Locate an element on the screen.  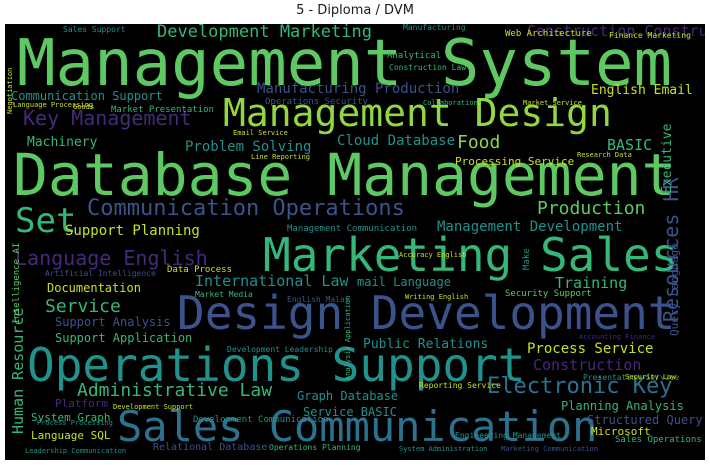
word-accounting-finance: Accounting Finance is located at coordinates (617, 337).